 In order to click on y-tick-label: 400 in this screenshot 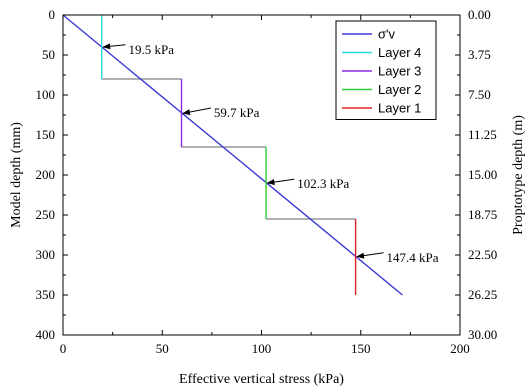, I will do `click(46, 334)`.